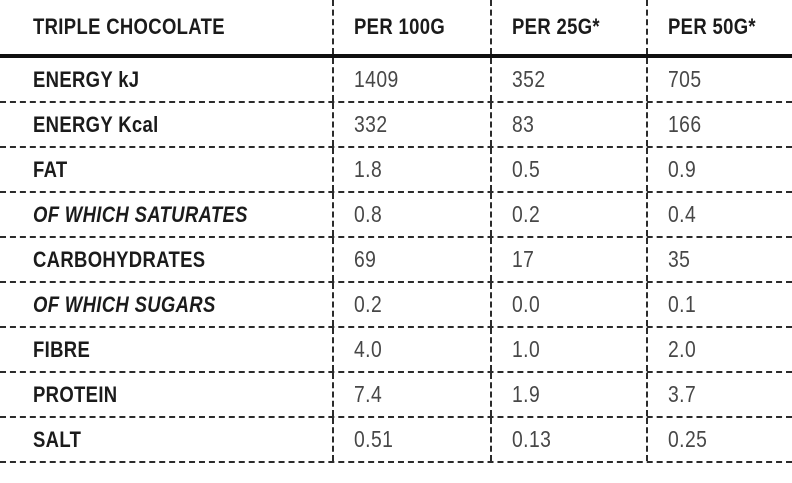 This screenshot has width=792, height=483. I want to click on value-cell-per-50g: 35, so click(719, 259).